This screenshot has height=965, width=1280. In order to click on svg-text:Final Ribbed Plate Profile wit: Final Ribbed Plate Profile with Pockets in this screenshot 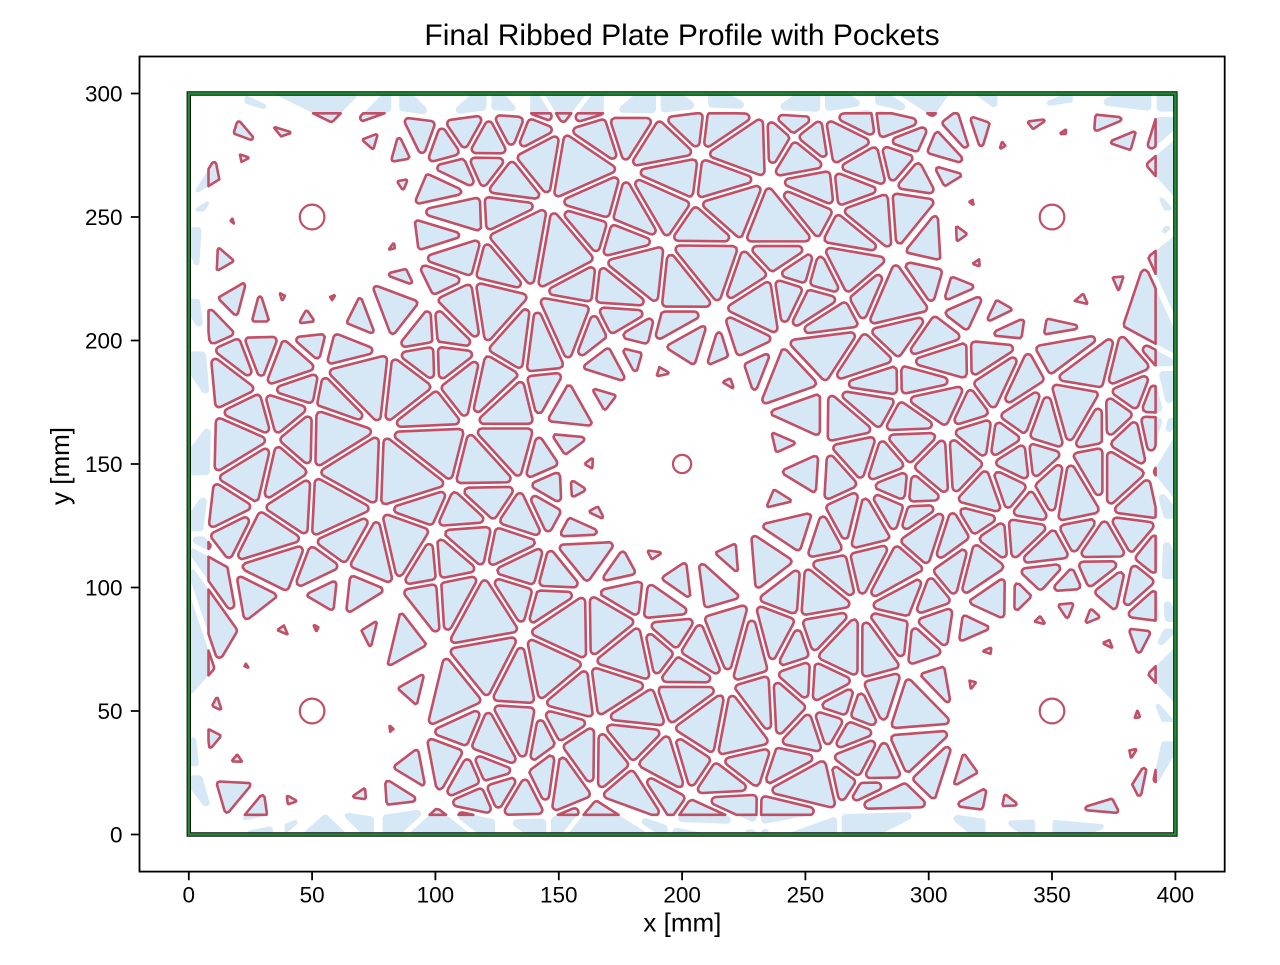, I will do `click(681, 35)`.